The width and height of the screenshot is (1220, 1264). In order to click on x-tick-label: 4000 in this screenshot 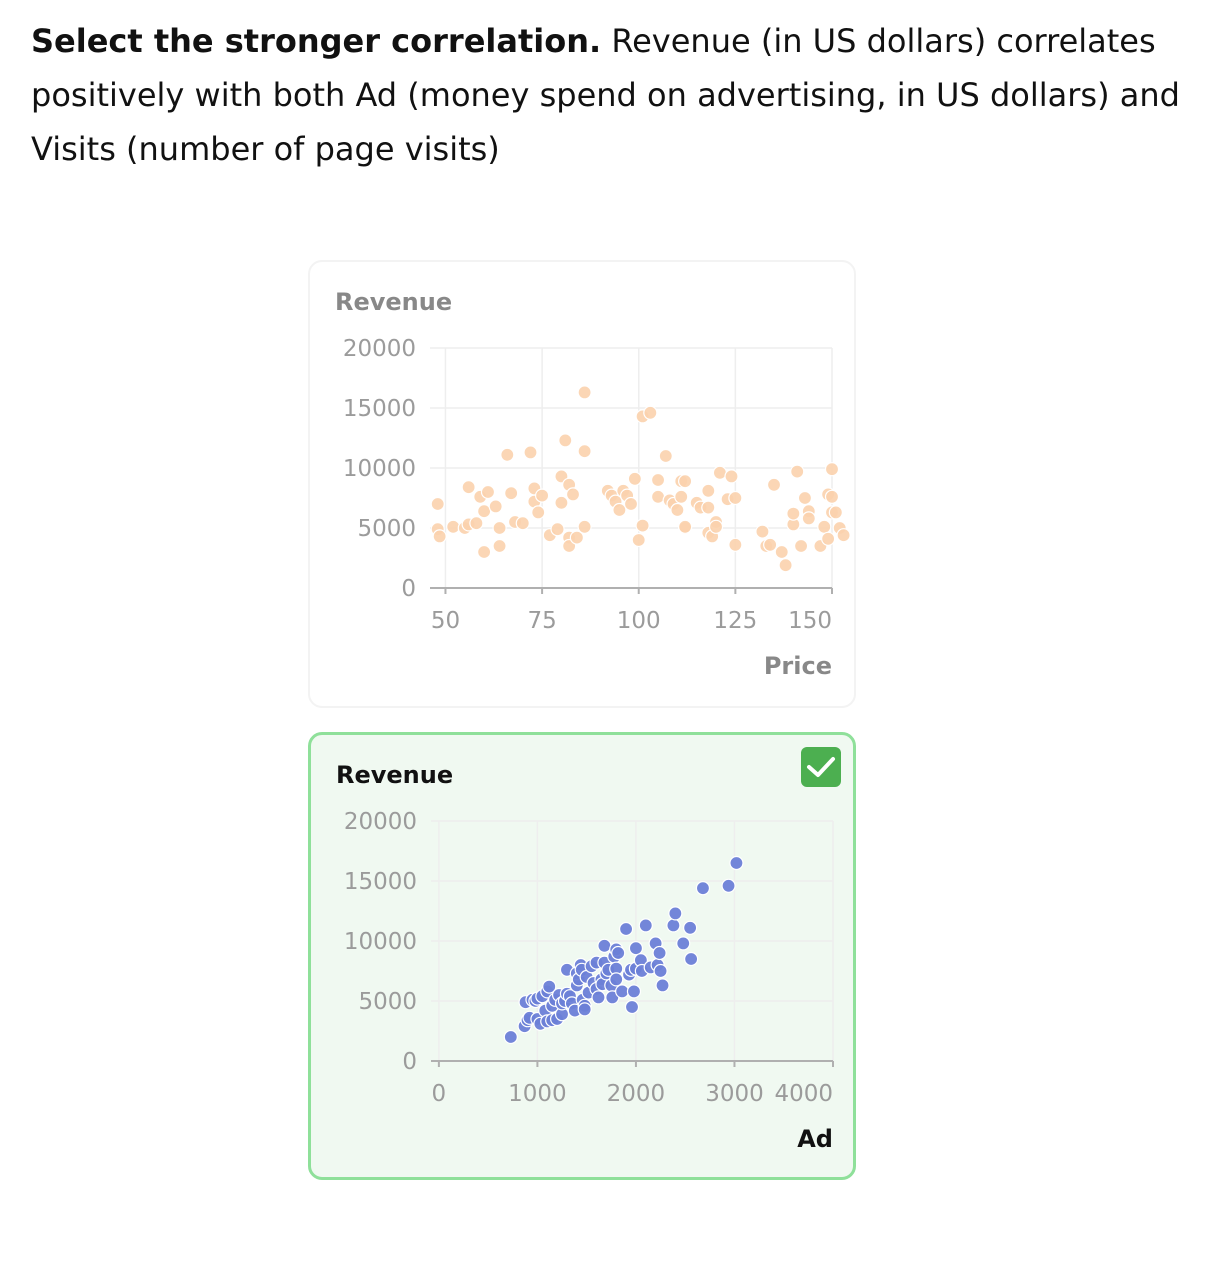, I will do `click(803, 1094)`.